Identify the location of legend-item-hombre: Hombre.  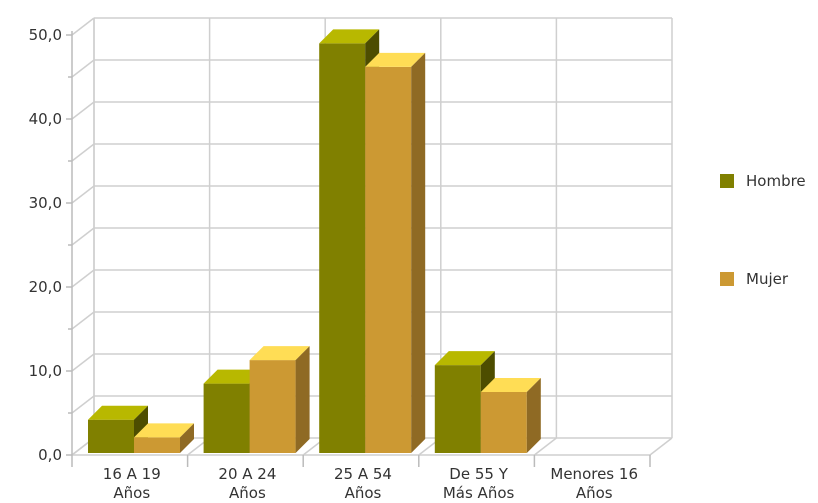
(763, 181).